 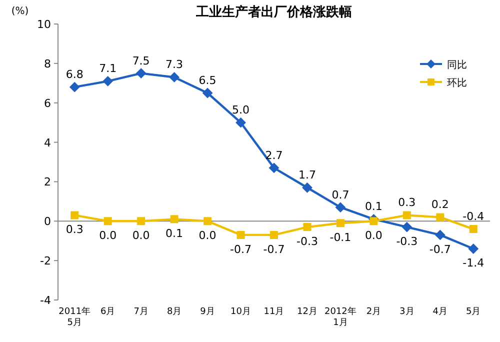 What do you see at coordinates (20, 11) in the screenshot?
I see `y-axis-title: (%)` at bounding box center [20, 11].